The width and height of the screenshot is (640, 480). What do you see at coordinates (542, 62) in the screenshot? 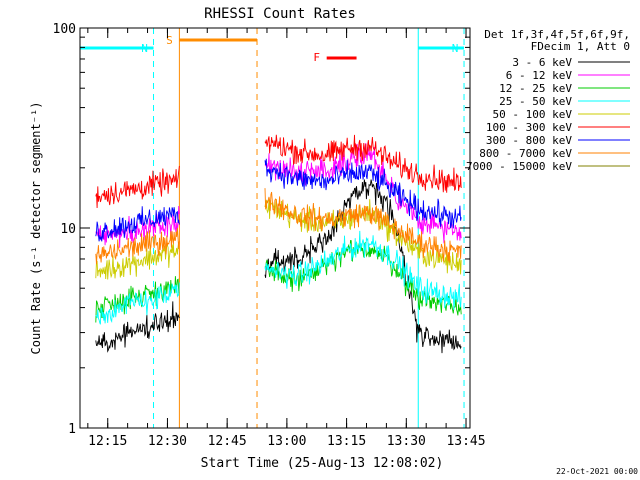
I see `legend-label: 3 - 6 keV` at bounding box center [542, 62].